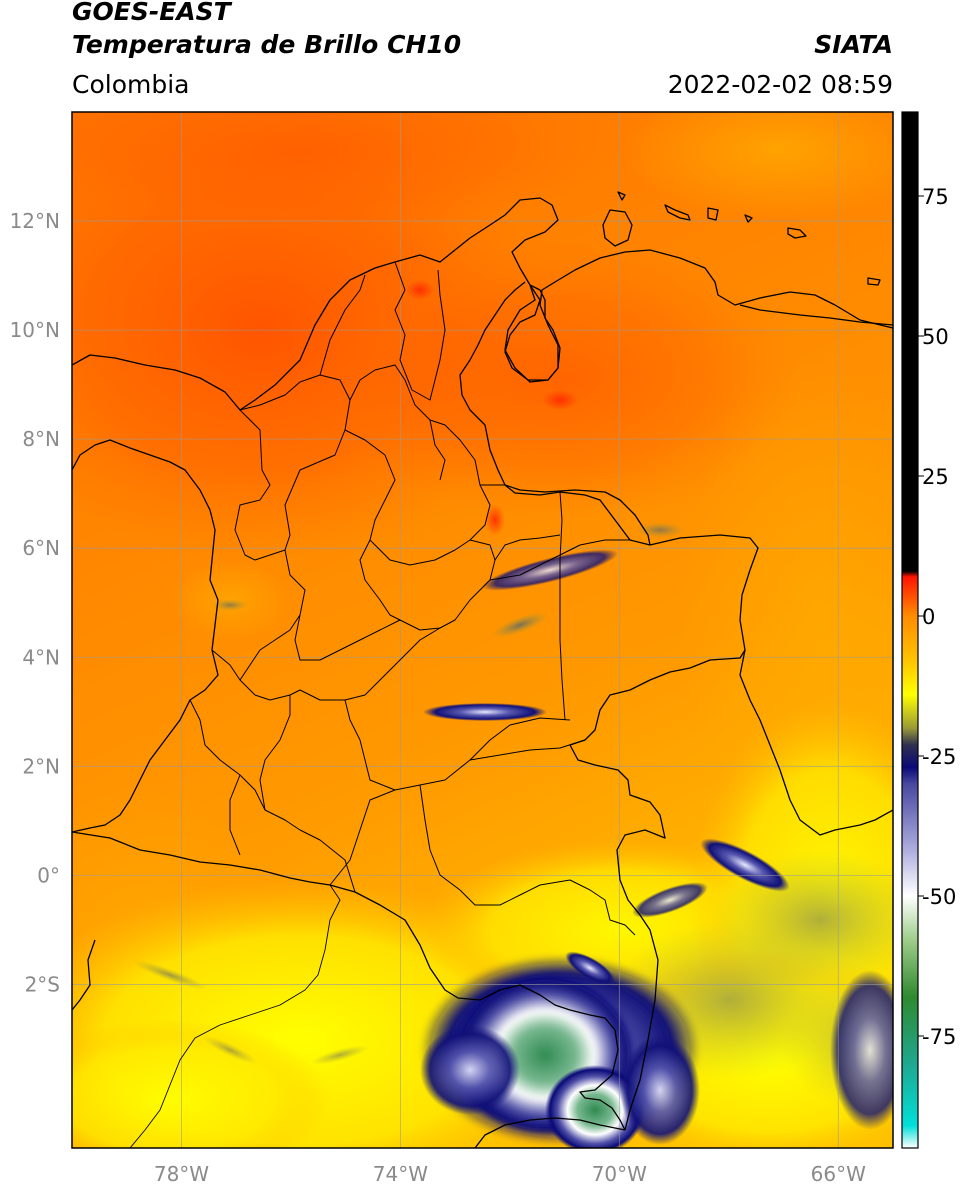  I want to click on lat-tick-label: 10°N, so click(35, 330).